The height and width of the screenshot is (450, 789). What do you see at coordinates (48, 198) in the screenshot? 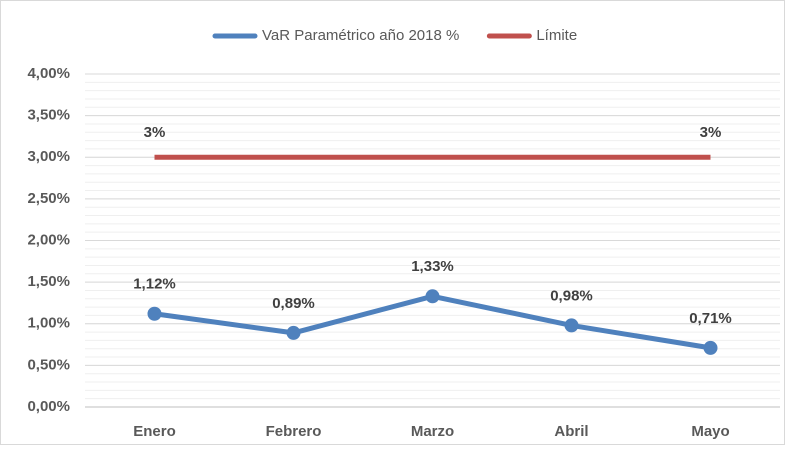
I see `y-tick-label: 2,50%` at bounding box center [48, 198].